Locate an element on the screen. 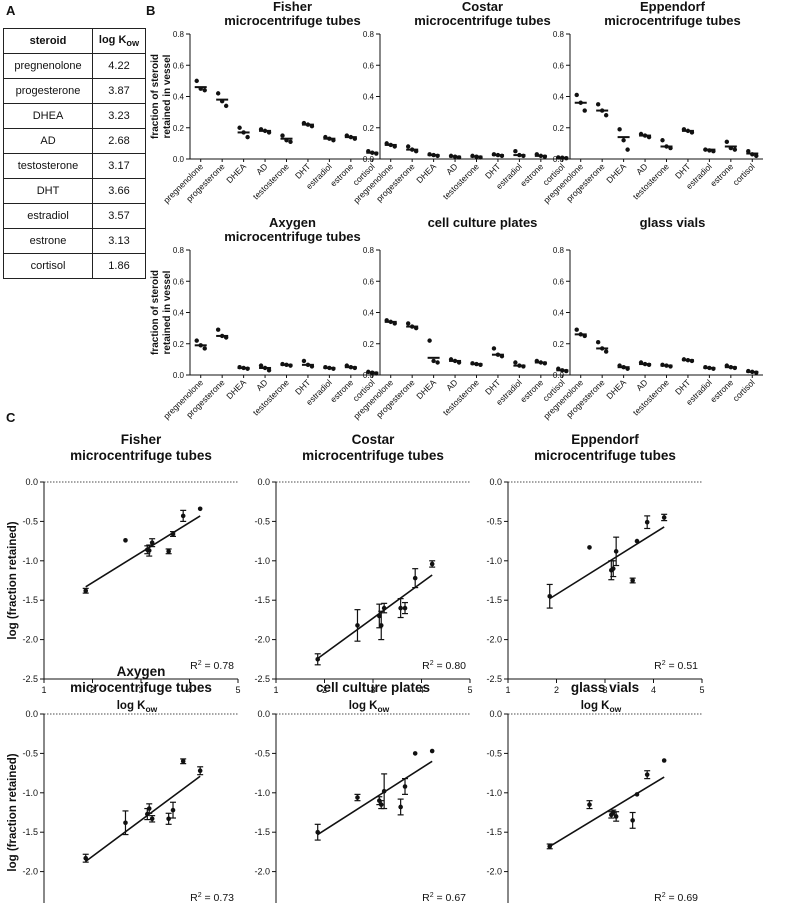 The height and width of the screenshot is (903, 800). c-r2-label: R2 = 0.51 is located at coordinates (676, 666).